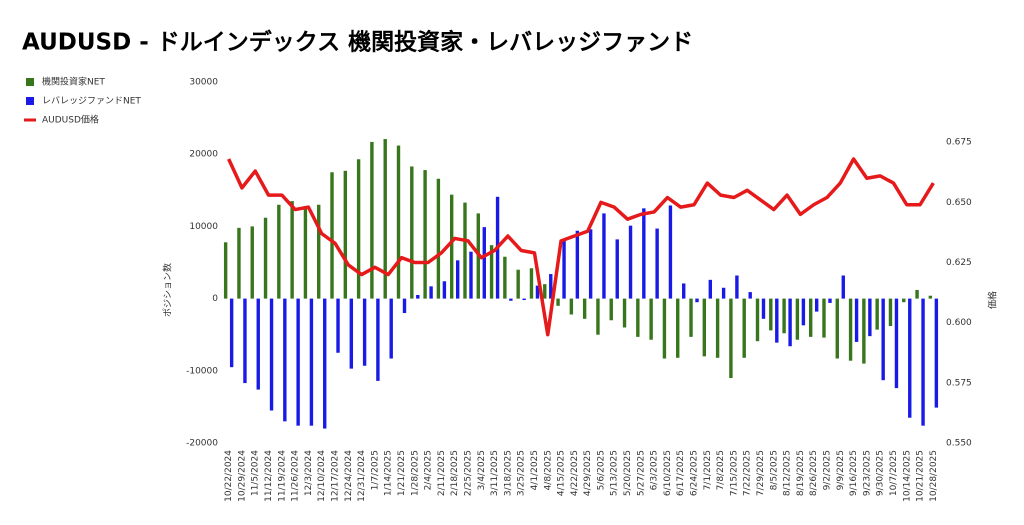  Describe the element at coordinates (269, 476) in the screenshot. I see `x-tick-label: 11/12/2024` at that location.